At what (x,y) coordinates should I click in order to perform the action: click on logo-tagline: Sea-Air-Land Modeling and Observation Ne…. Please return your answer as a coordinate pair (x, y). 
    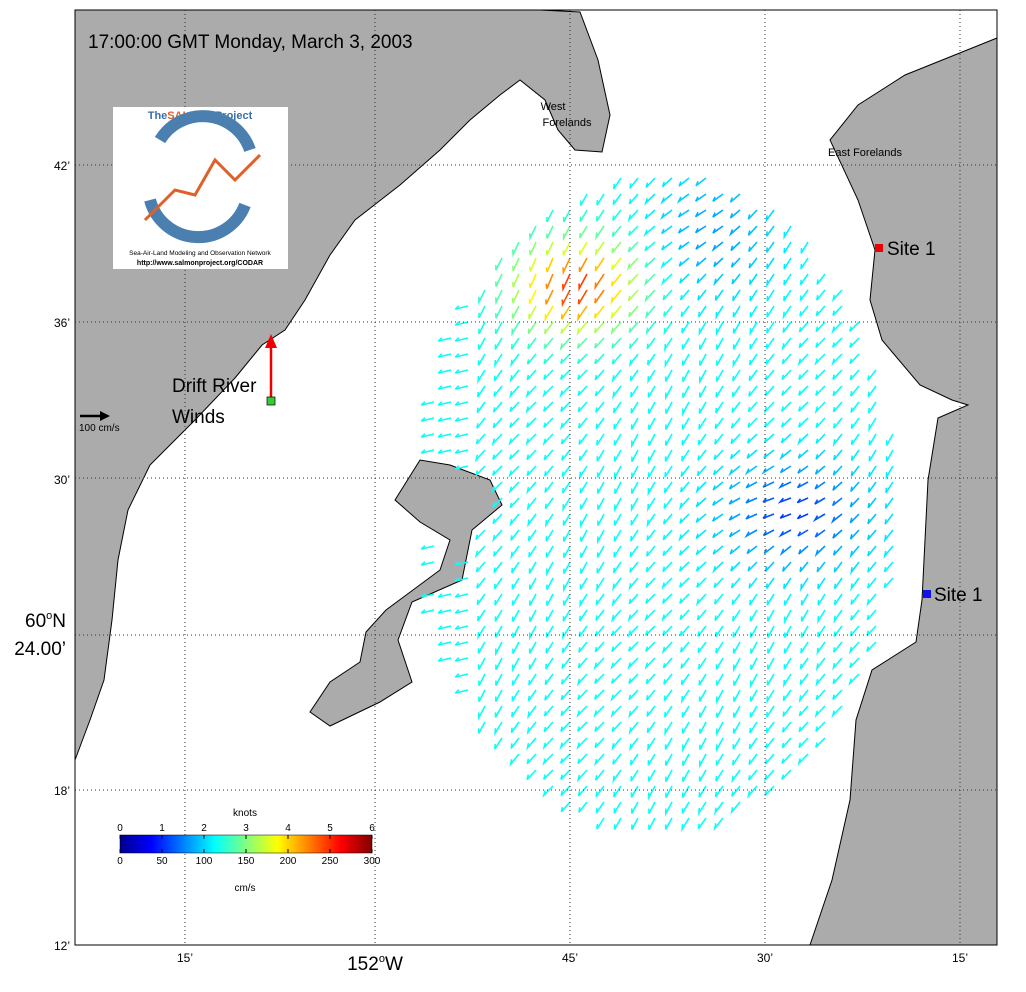
    Looking at the image, I should click on (200, 253).